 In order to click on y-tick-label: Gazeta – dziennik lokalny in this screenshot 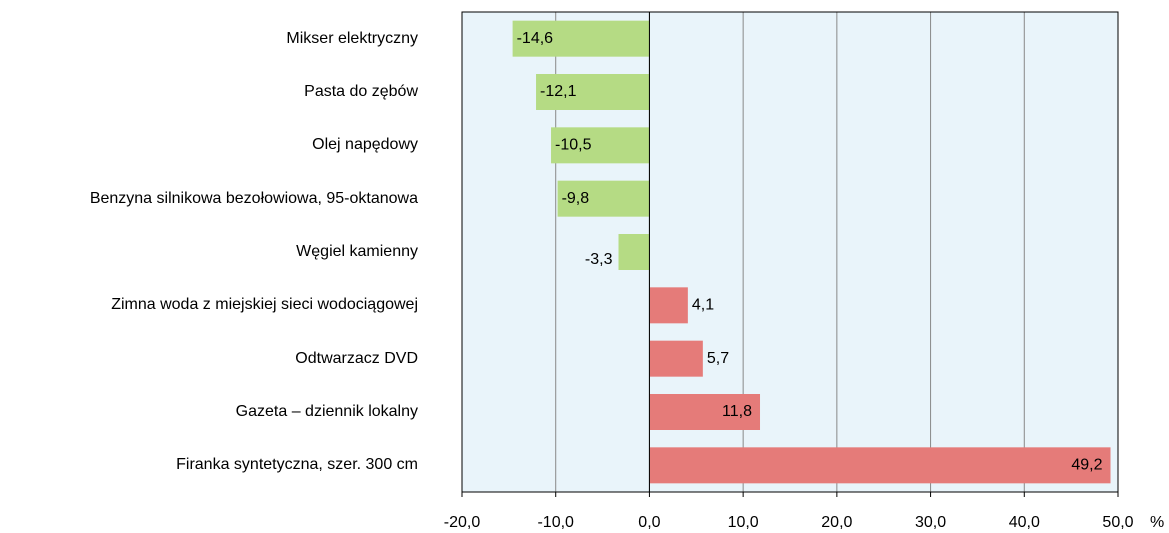, I will do `click(326, 411)`.